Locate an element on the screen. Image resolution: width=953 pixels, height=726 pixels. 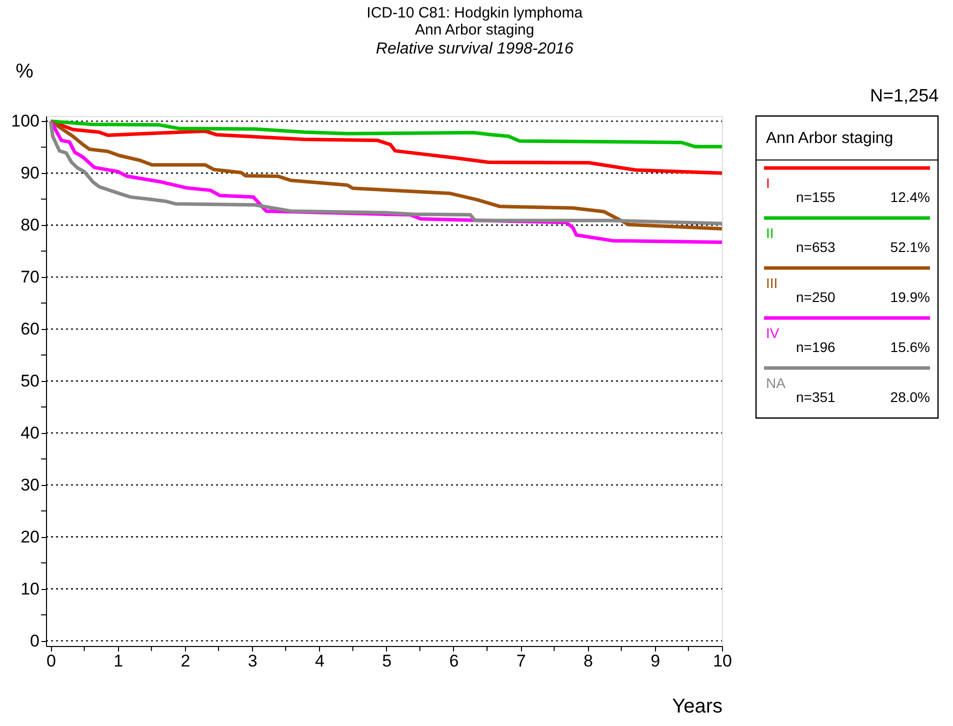
text: NA is located at coordinates (776, 383).